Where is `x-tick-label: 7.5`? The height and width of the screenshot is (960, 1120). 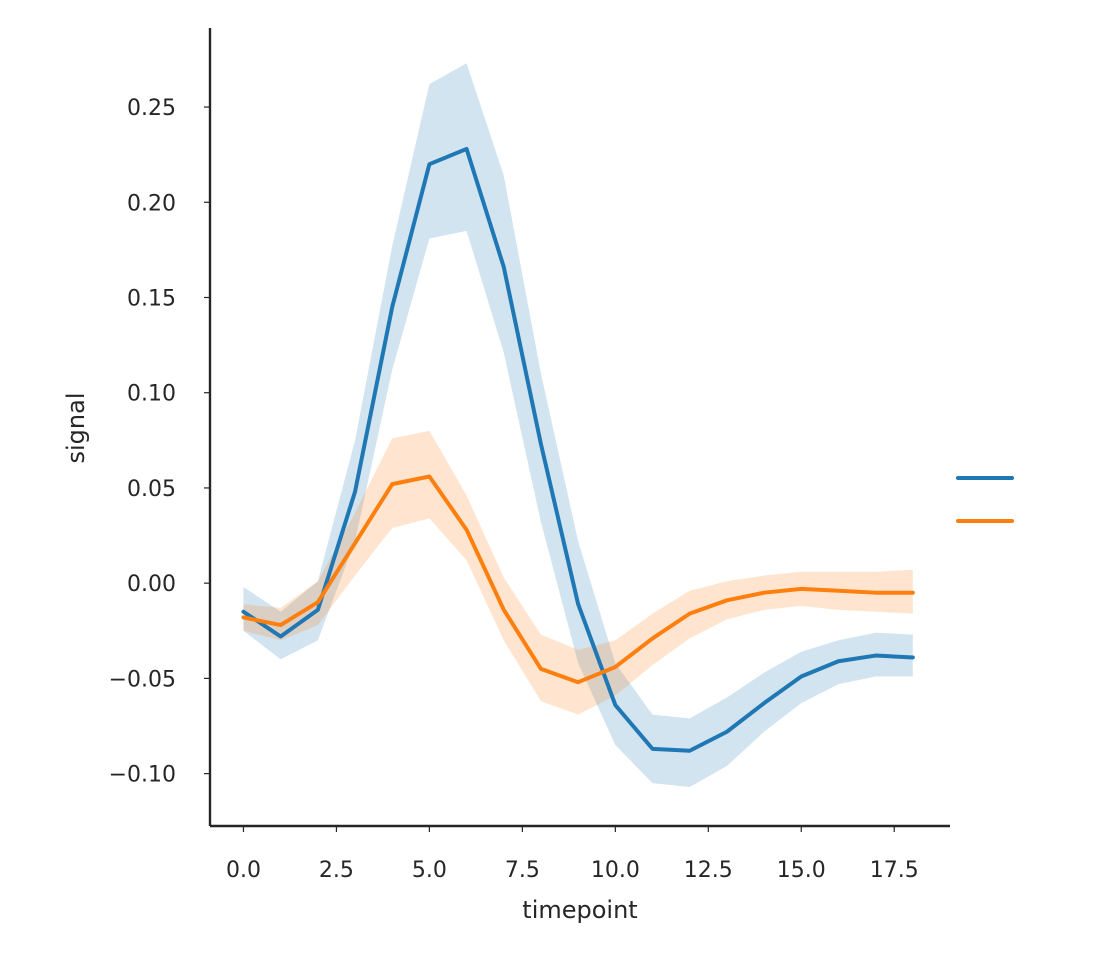 x-tick-label: 7.5 is located at coordinates (522, 870).